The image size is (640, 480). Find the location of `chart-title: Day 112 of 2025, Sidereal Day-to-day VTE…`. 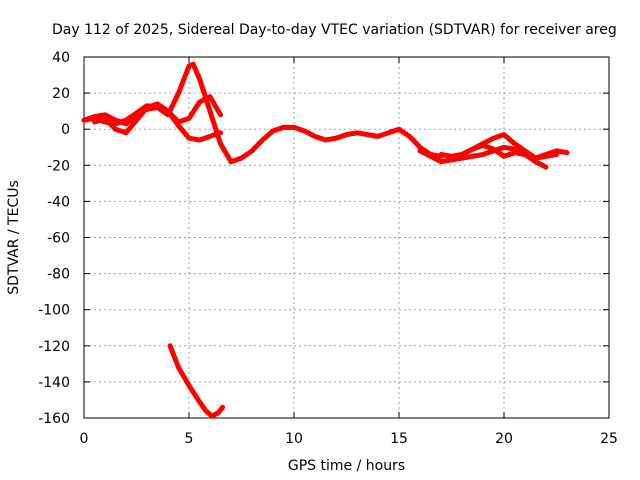

chart-title: Day 112 of 2025, Sidereal Day-to-day VTE… is located at coordinates (334, 30).